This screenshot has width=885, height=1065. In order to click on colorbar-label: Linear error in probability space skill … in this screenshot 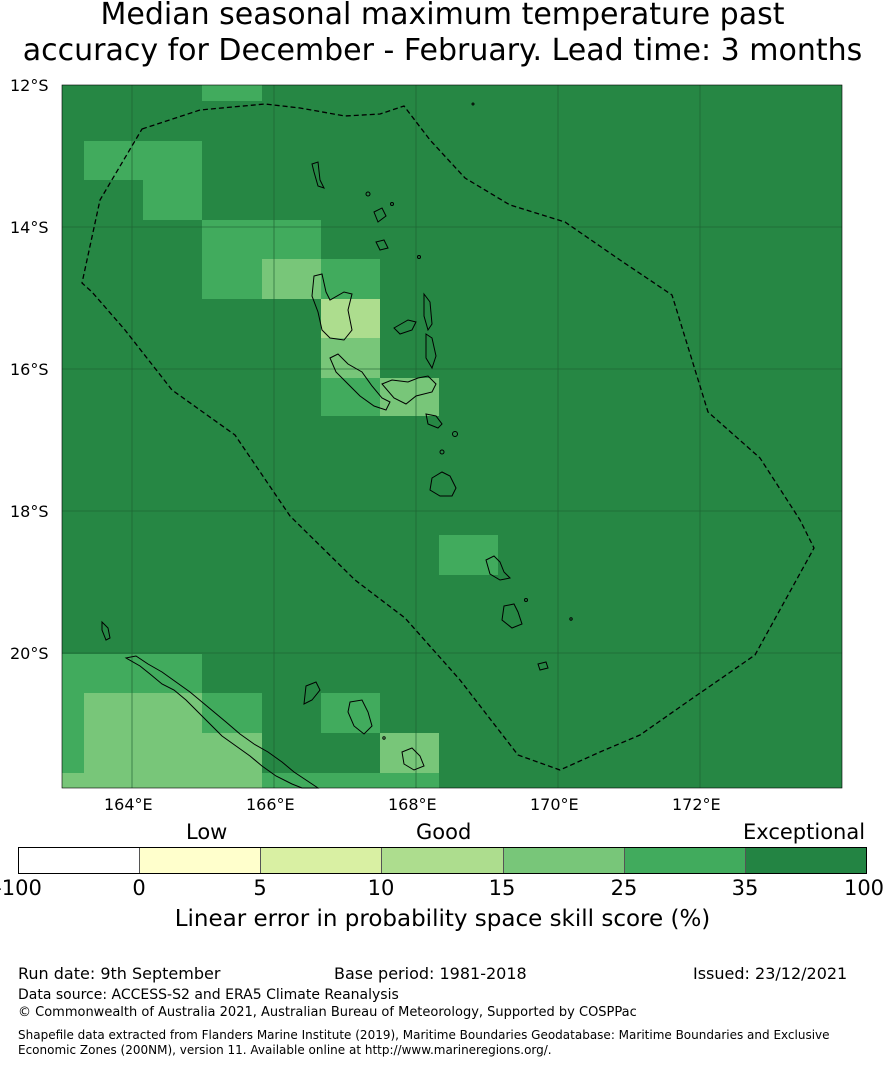, I will do `click(442, 919)`.